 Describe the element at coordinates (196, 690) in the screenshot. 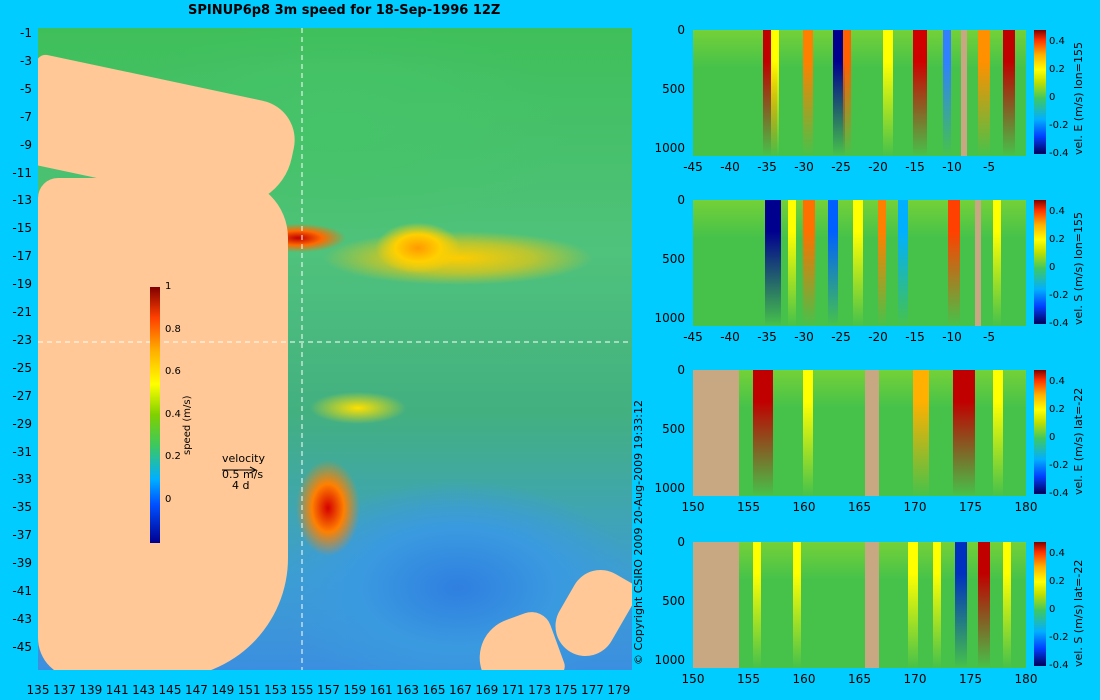

I see `map-x-tick: 147` at that location.